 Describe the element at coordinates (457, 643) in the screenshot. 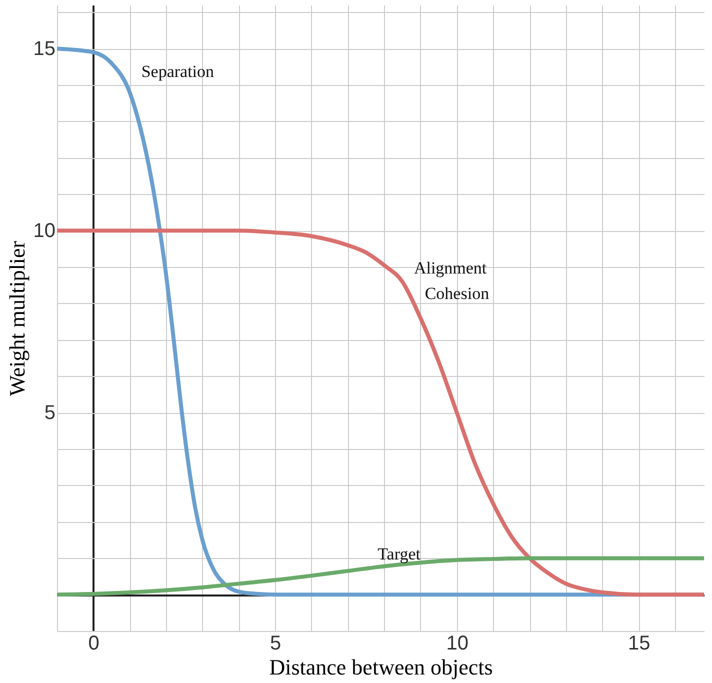

I see `x-tick-label: 10` at that location.